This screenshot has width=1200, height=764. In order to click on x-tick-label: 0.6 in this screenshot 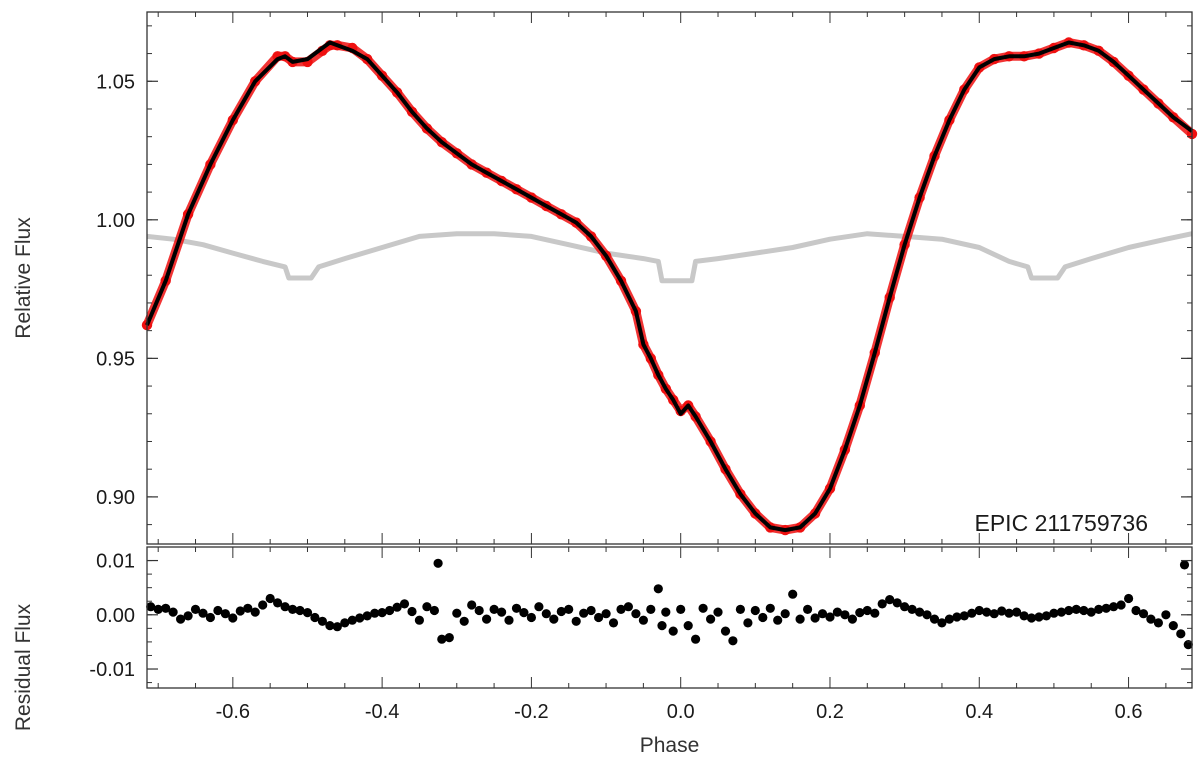, I will do `click(1129, 712)`.